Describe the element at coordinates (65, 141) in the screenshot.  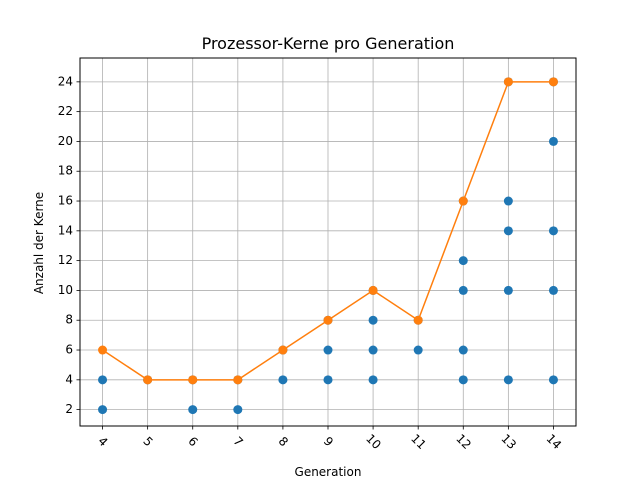
I see `y-tick-label: 20` at that location.